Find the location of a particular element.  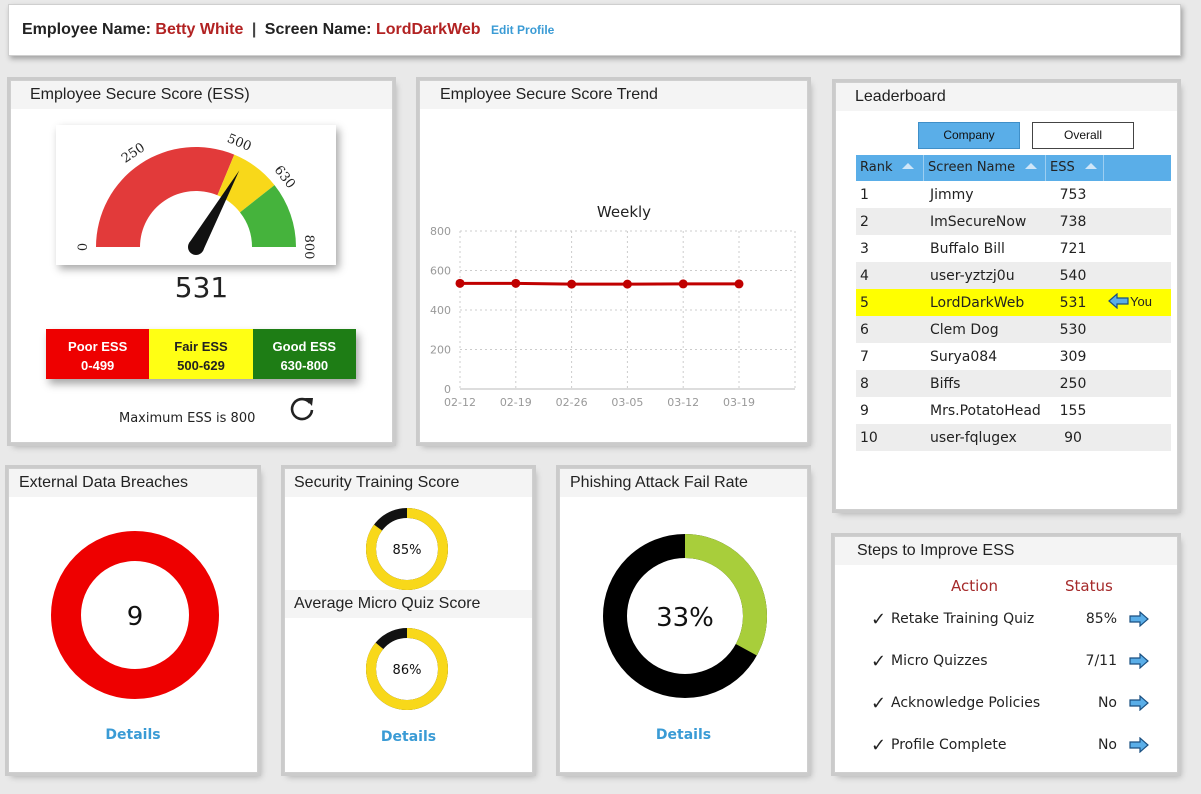

legend-fair-name: Fair ESS is located at coordinates (201, 346).